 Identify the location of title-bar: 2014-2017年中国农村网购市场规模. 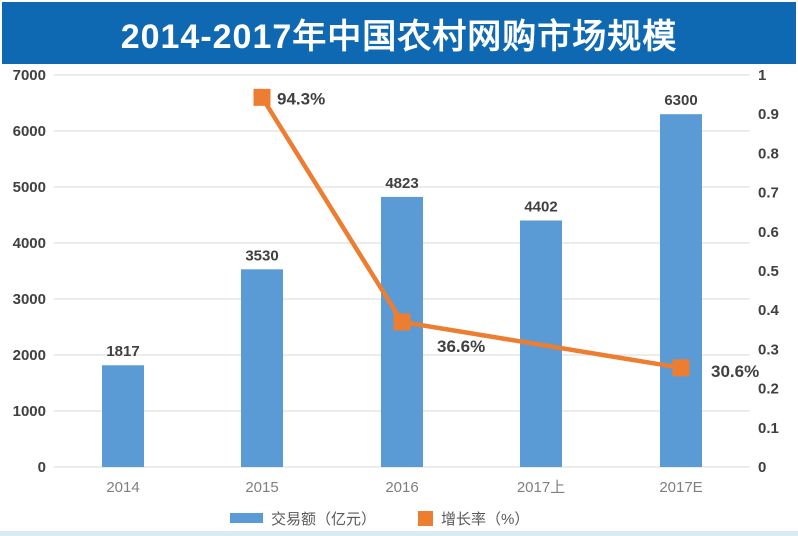
(399, 33).